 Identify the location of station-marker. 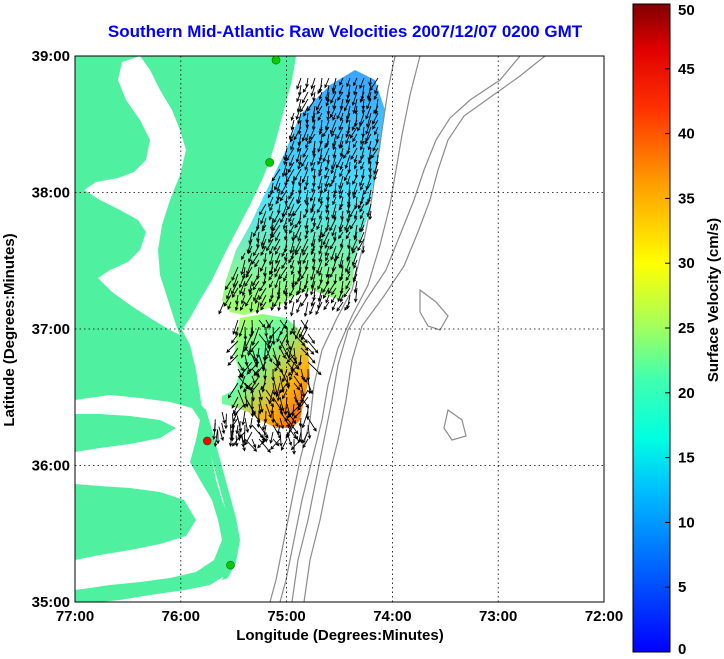
(230, 565).